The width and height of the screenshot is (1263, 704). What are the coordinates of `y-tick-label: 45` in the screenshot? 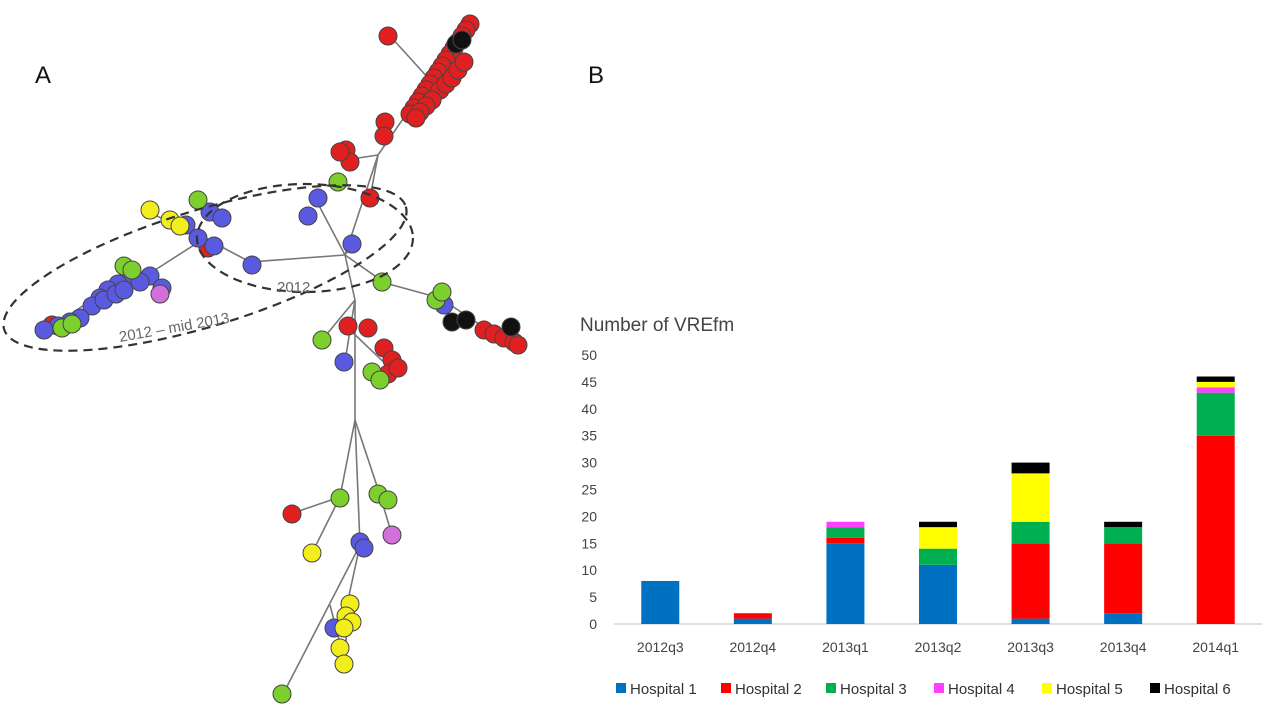 It's located at (589, 382).